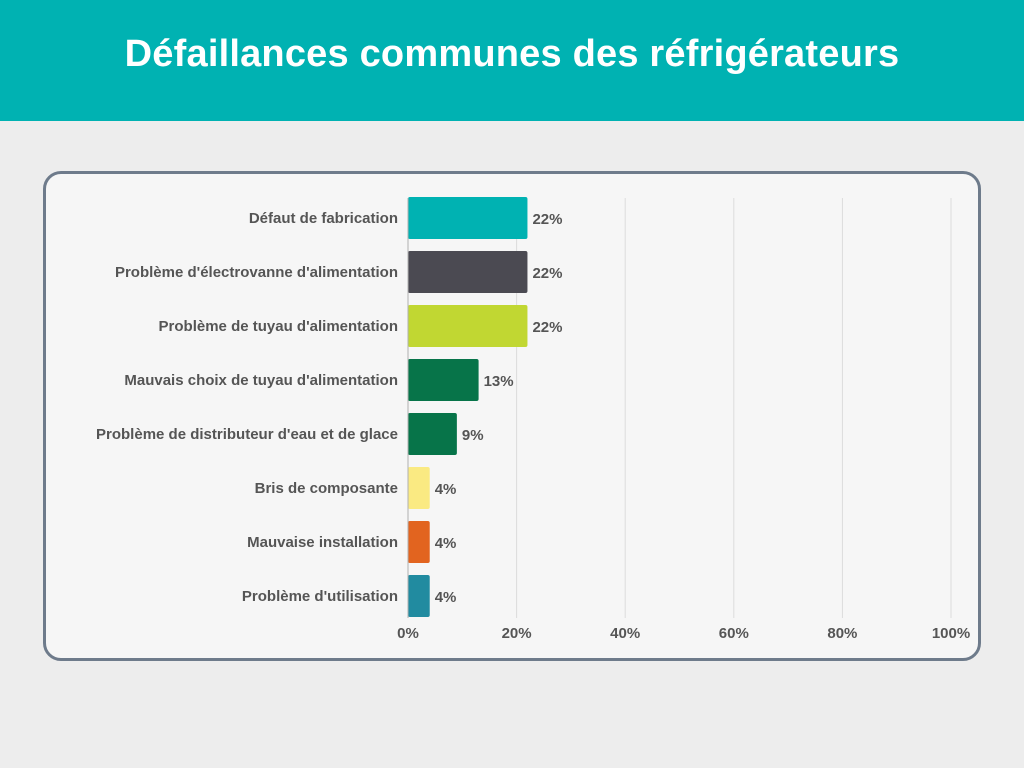  I want to click on category-label-2: Problème de tuyau d'alimentation, so click(278, 326).